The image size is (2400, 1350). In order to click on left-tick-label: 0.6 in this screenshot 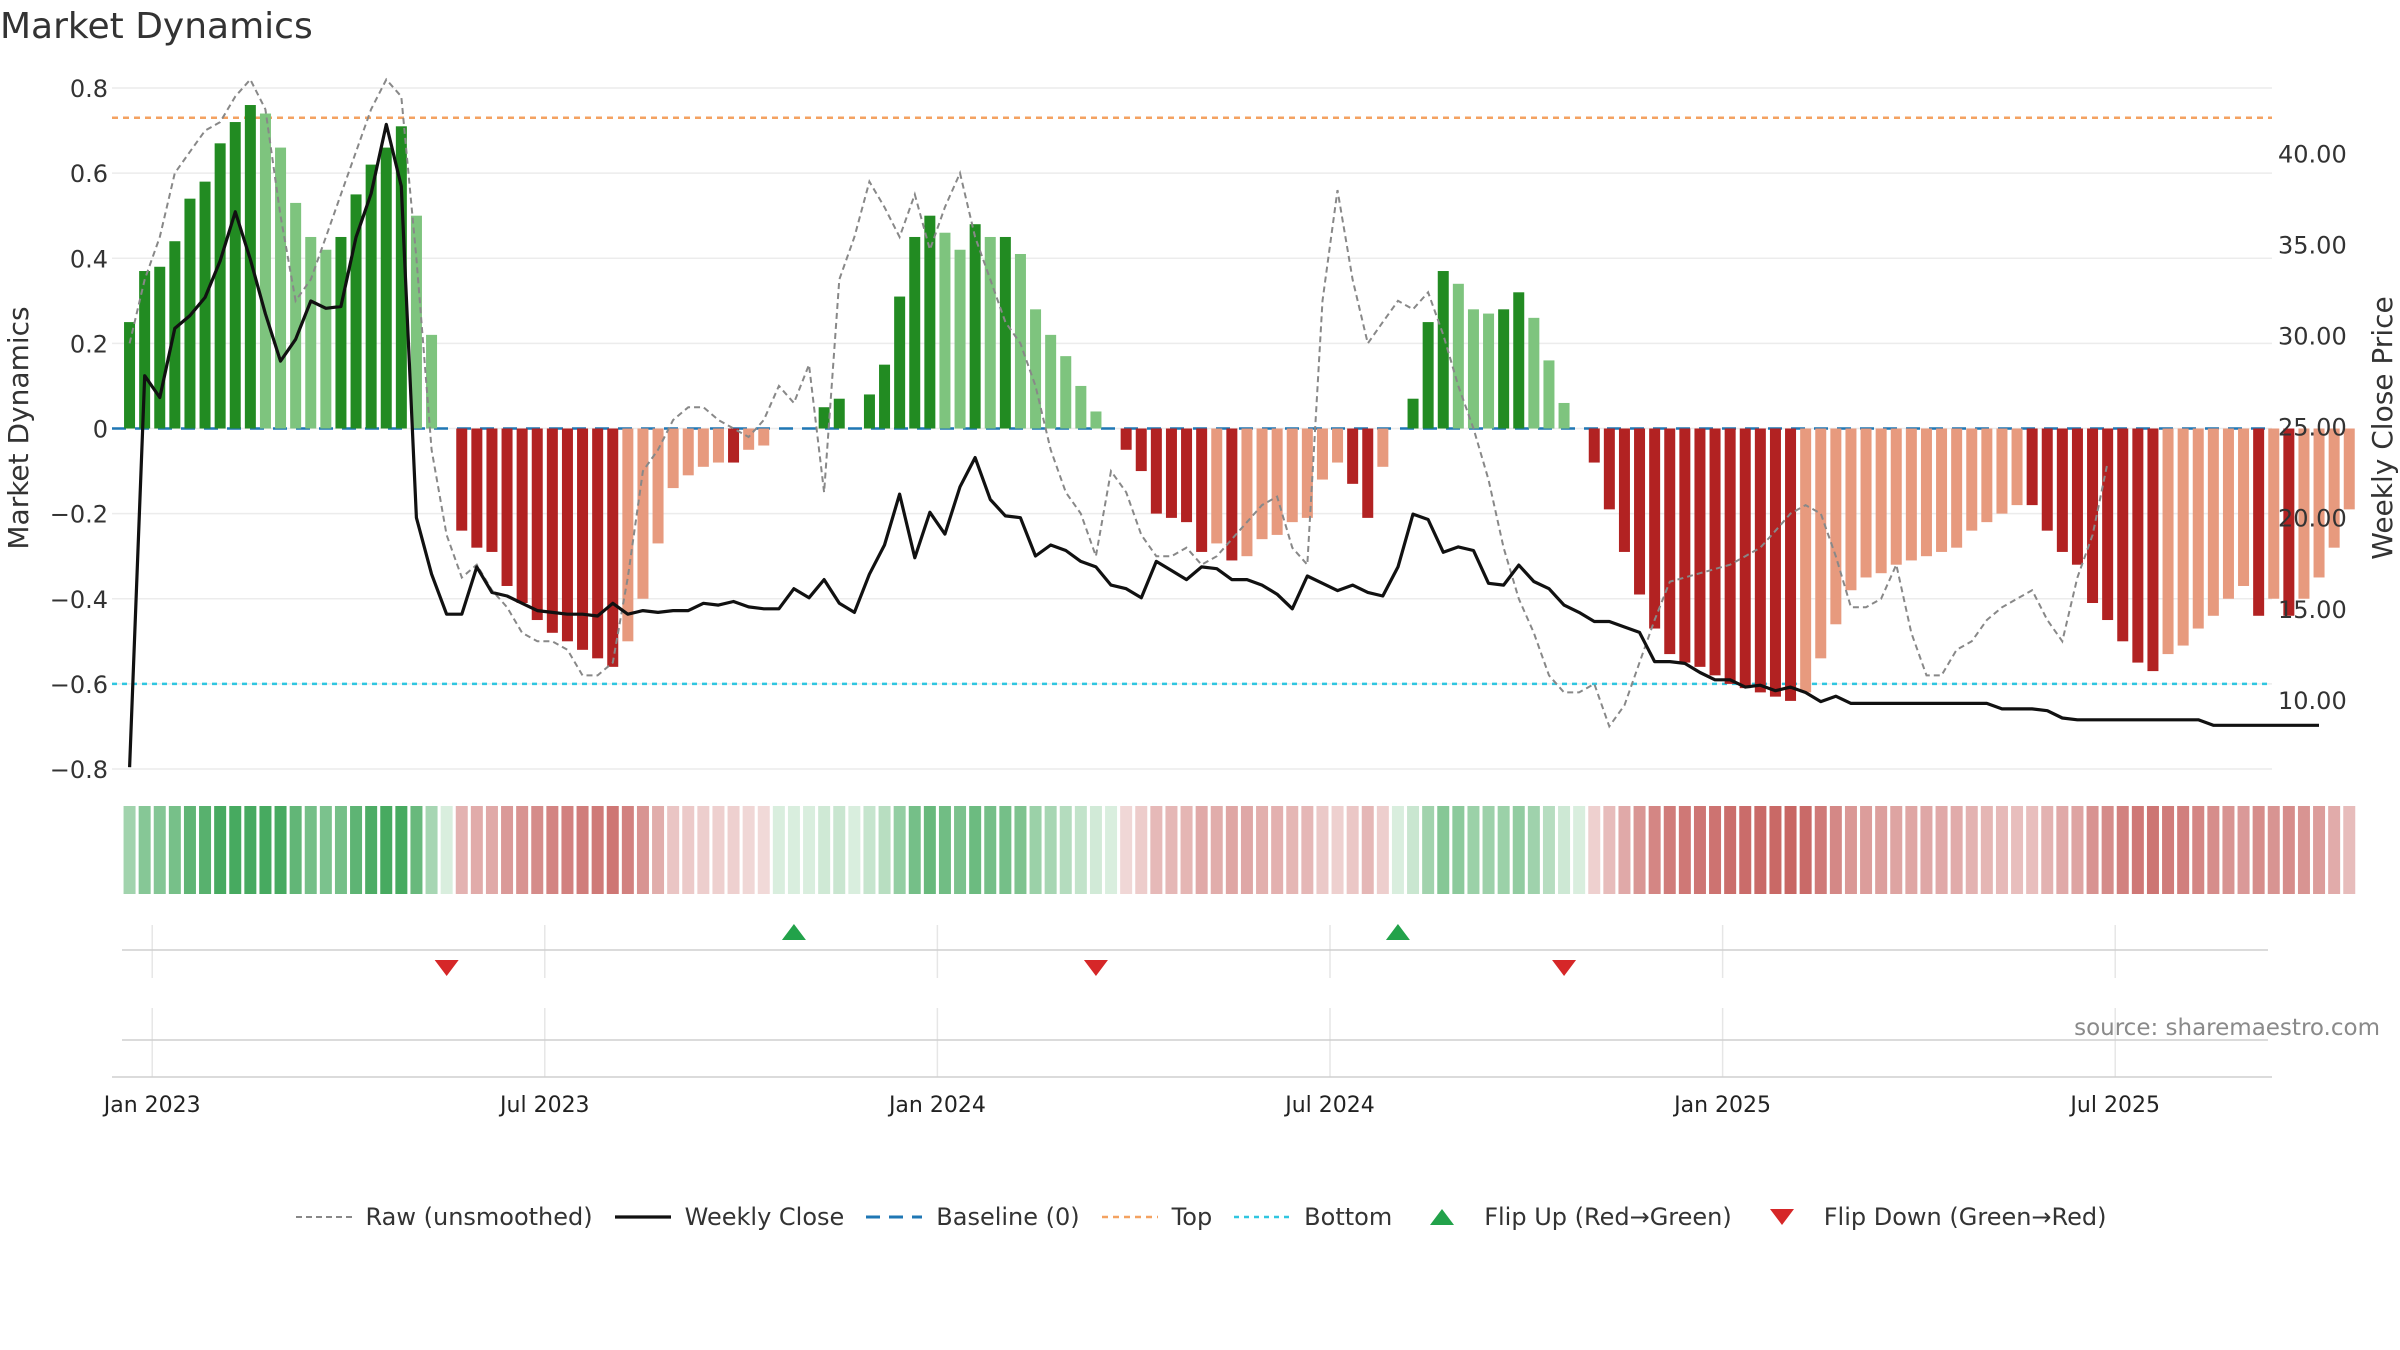, I will do `click(89, 174)`.